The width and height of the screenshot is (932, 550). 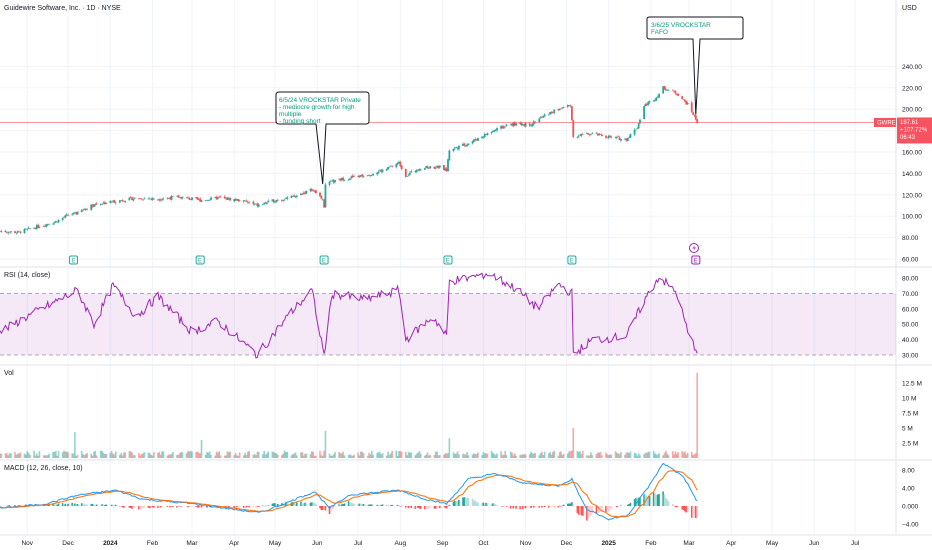 I want to click on rsi-tick-label: 40.00, so click(x=910, y=340).